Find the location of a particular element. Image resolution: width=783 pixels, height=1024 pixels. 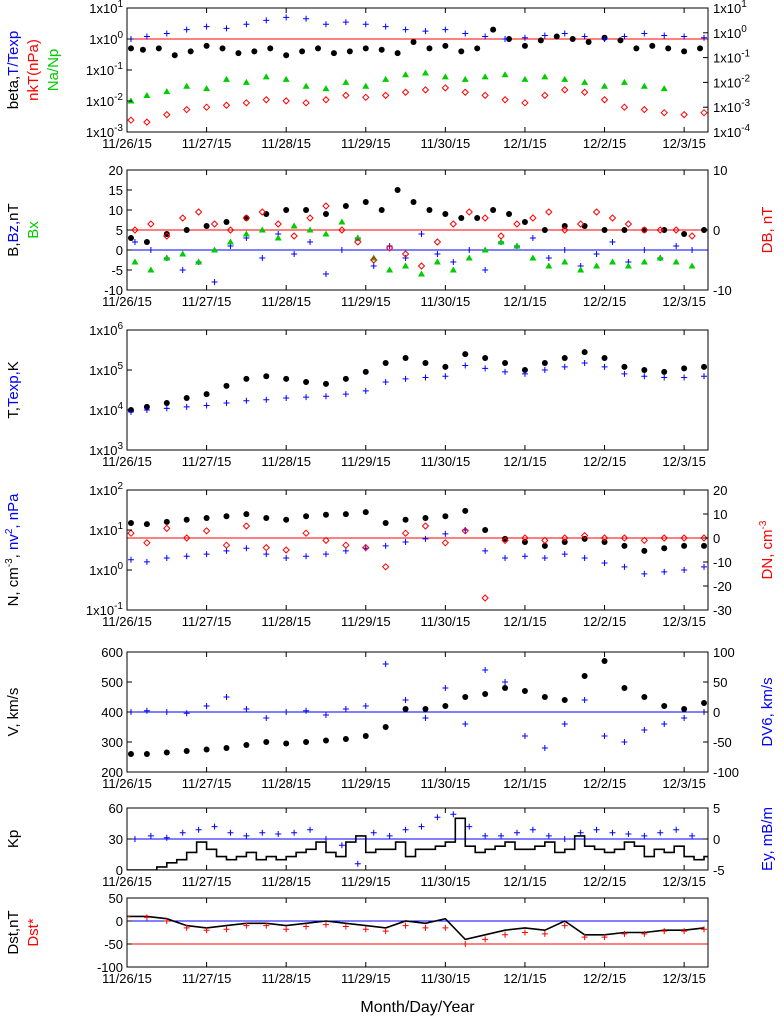

left-tick-label-beta-ratio-1-base: 1x10 is located at coordinates (100, 101).